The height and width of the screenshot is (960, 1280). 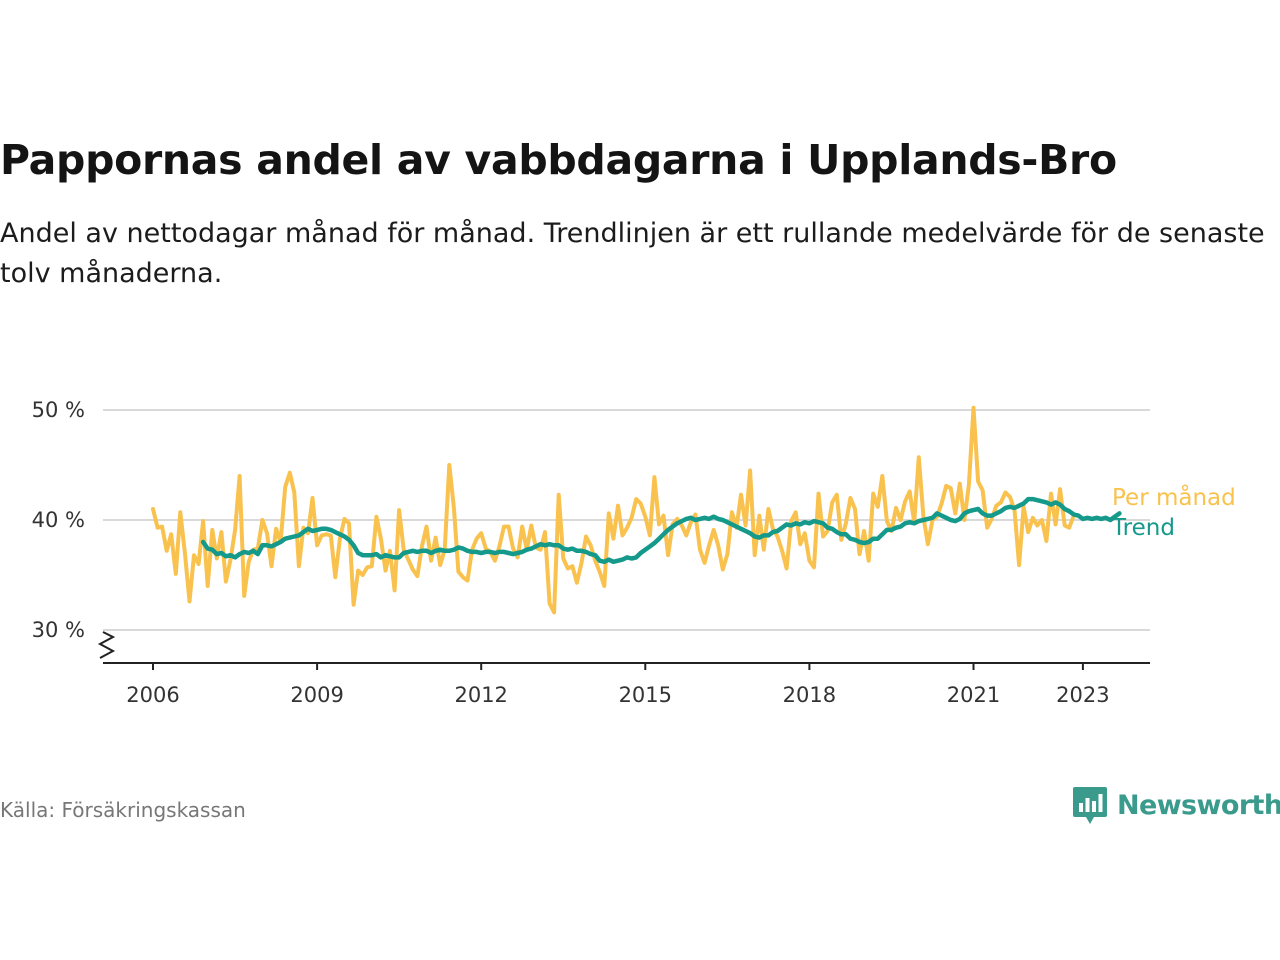 What do you see at coordinates (1198, 805) in the screenshot?
I see `brand-name: Newsworthy` at bounding box center [1198, 805].